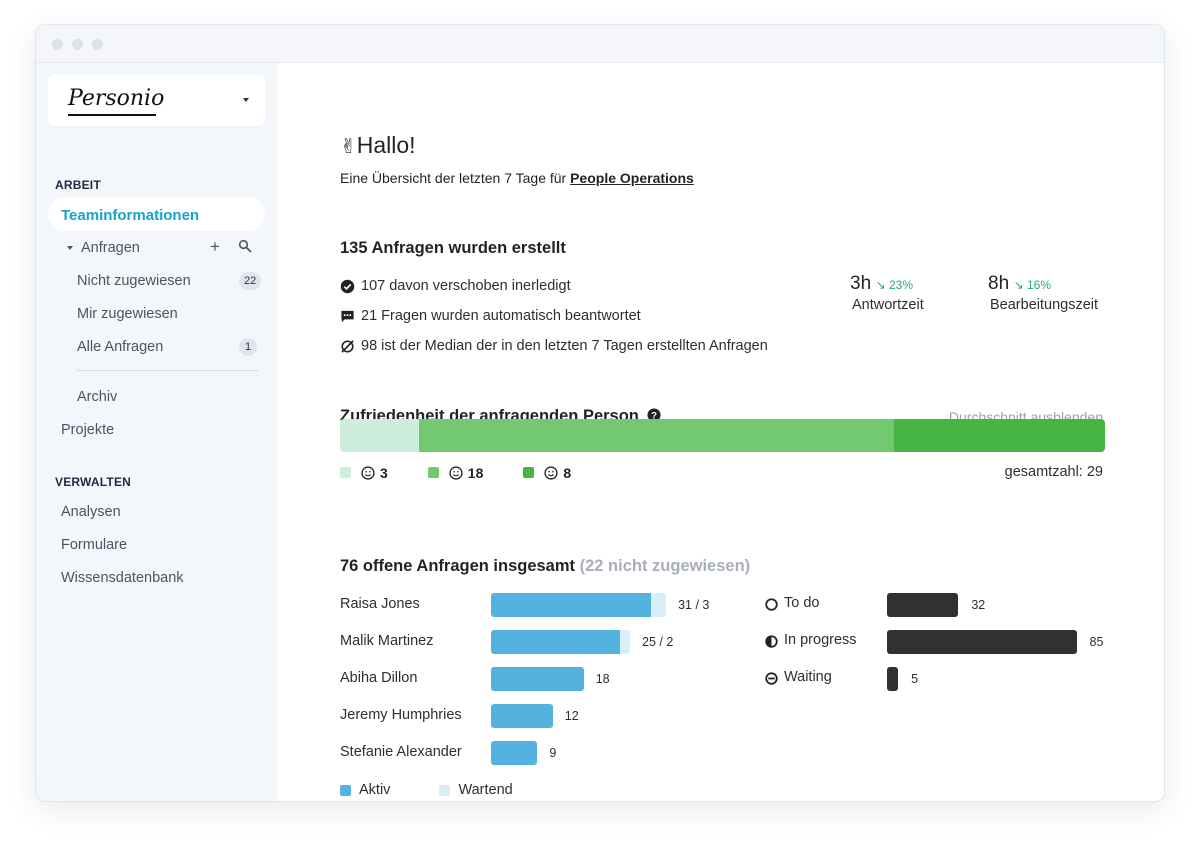  Describe the element at coordinates (384, 472) in the screenshot. I see `legend-count: 3` at that location.